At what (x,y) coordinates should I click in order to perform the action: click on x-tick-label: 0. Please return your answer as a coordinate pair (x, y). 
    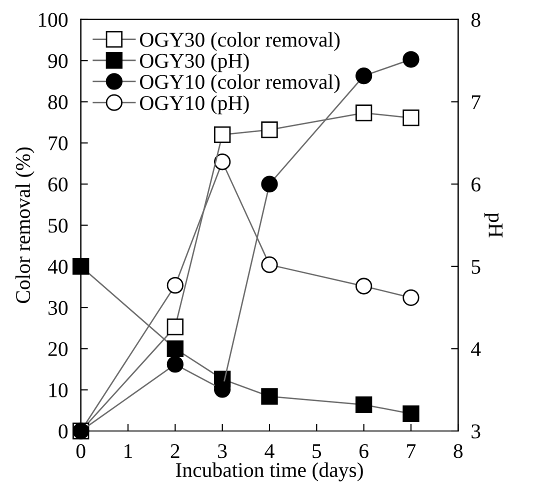
    Looking at the image, I should click on (81, 451).